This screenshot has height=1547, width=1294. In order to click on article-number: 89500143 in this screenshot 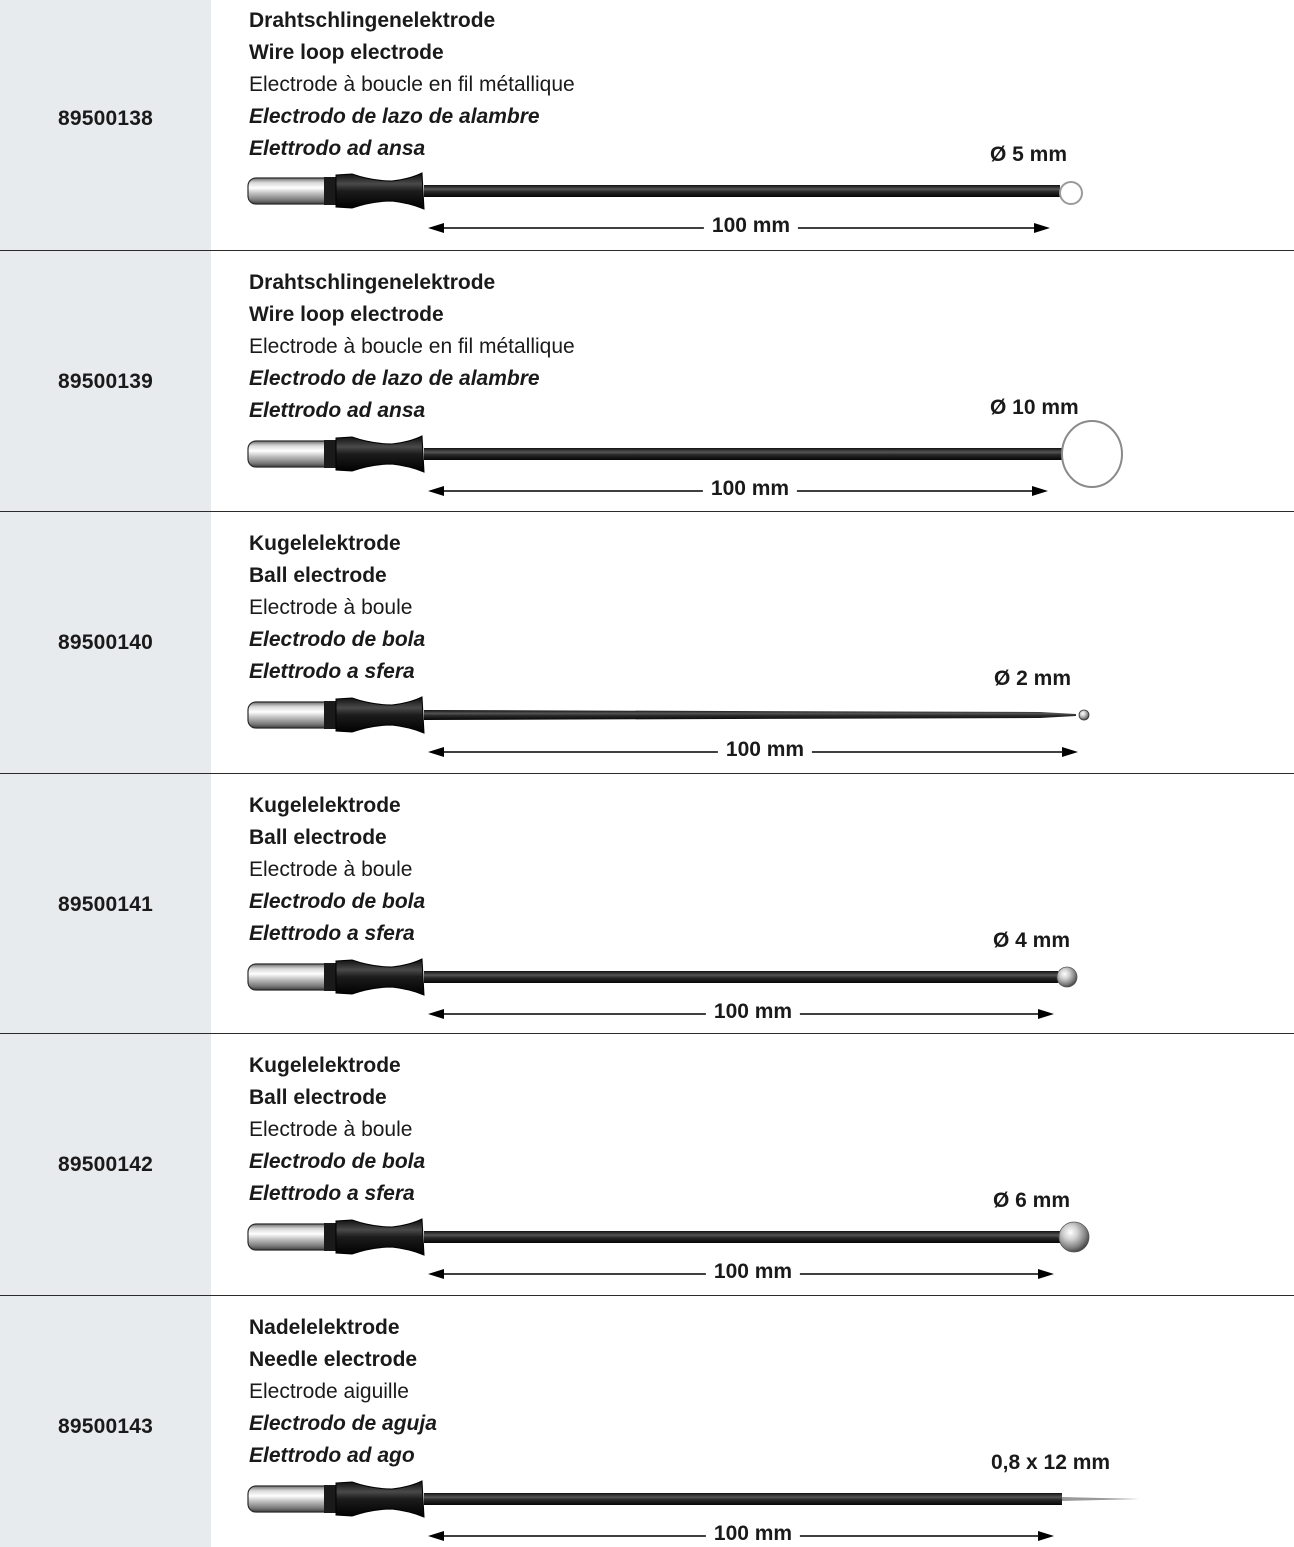, I will do `click(105, 1426)`.